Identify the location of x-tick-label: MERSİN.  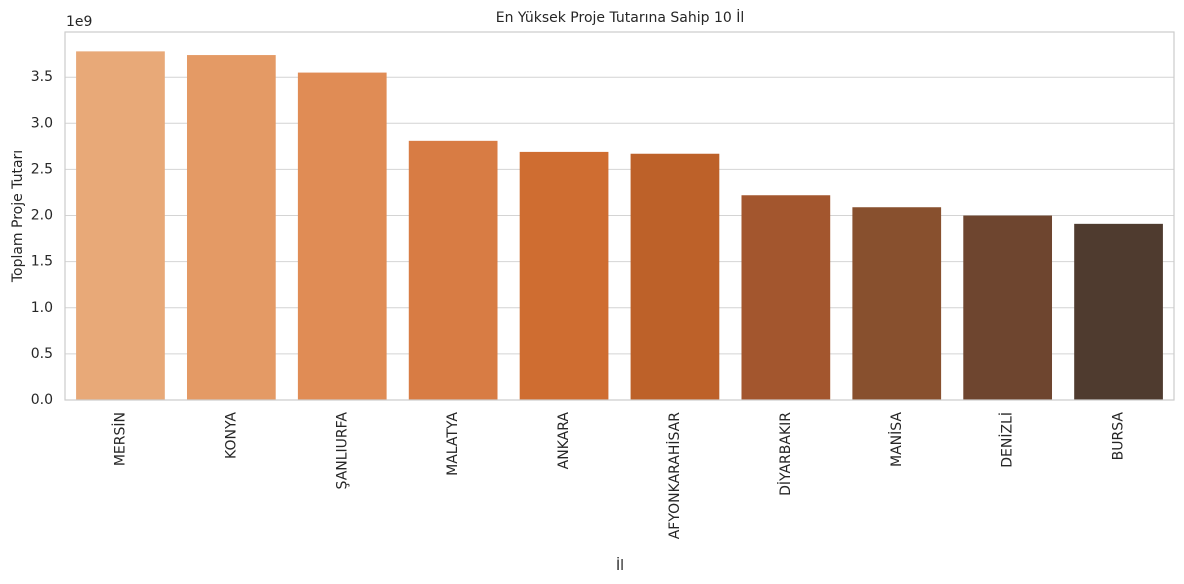
(119, 439).